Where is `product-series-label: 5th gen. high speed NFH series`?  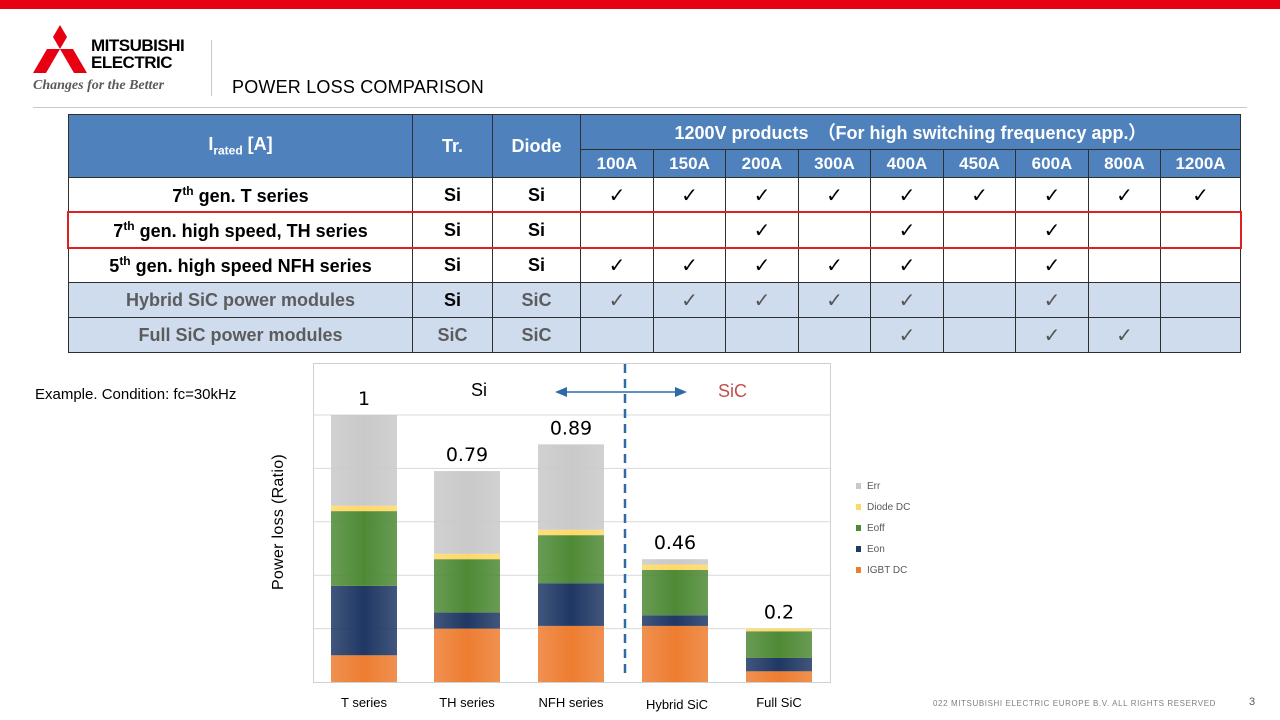
product-series-label: 5th gen. high speed NFH series is located at coordinates (240, 265).